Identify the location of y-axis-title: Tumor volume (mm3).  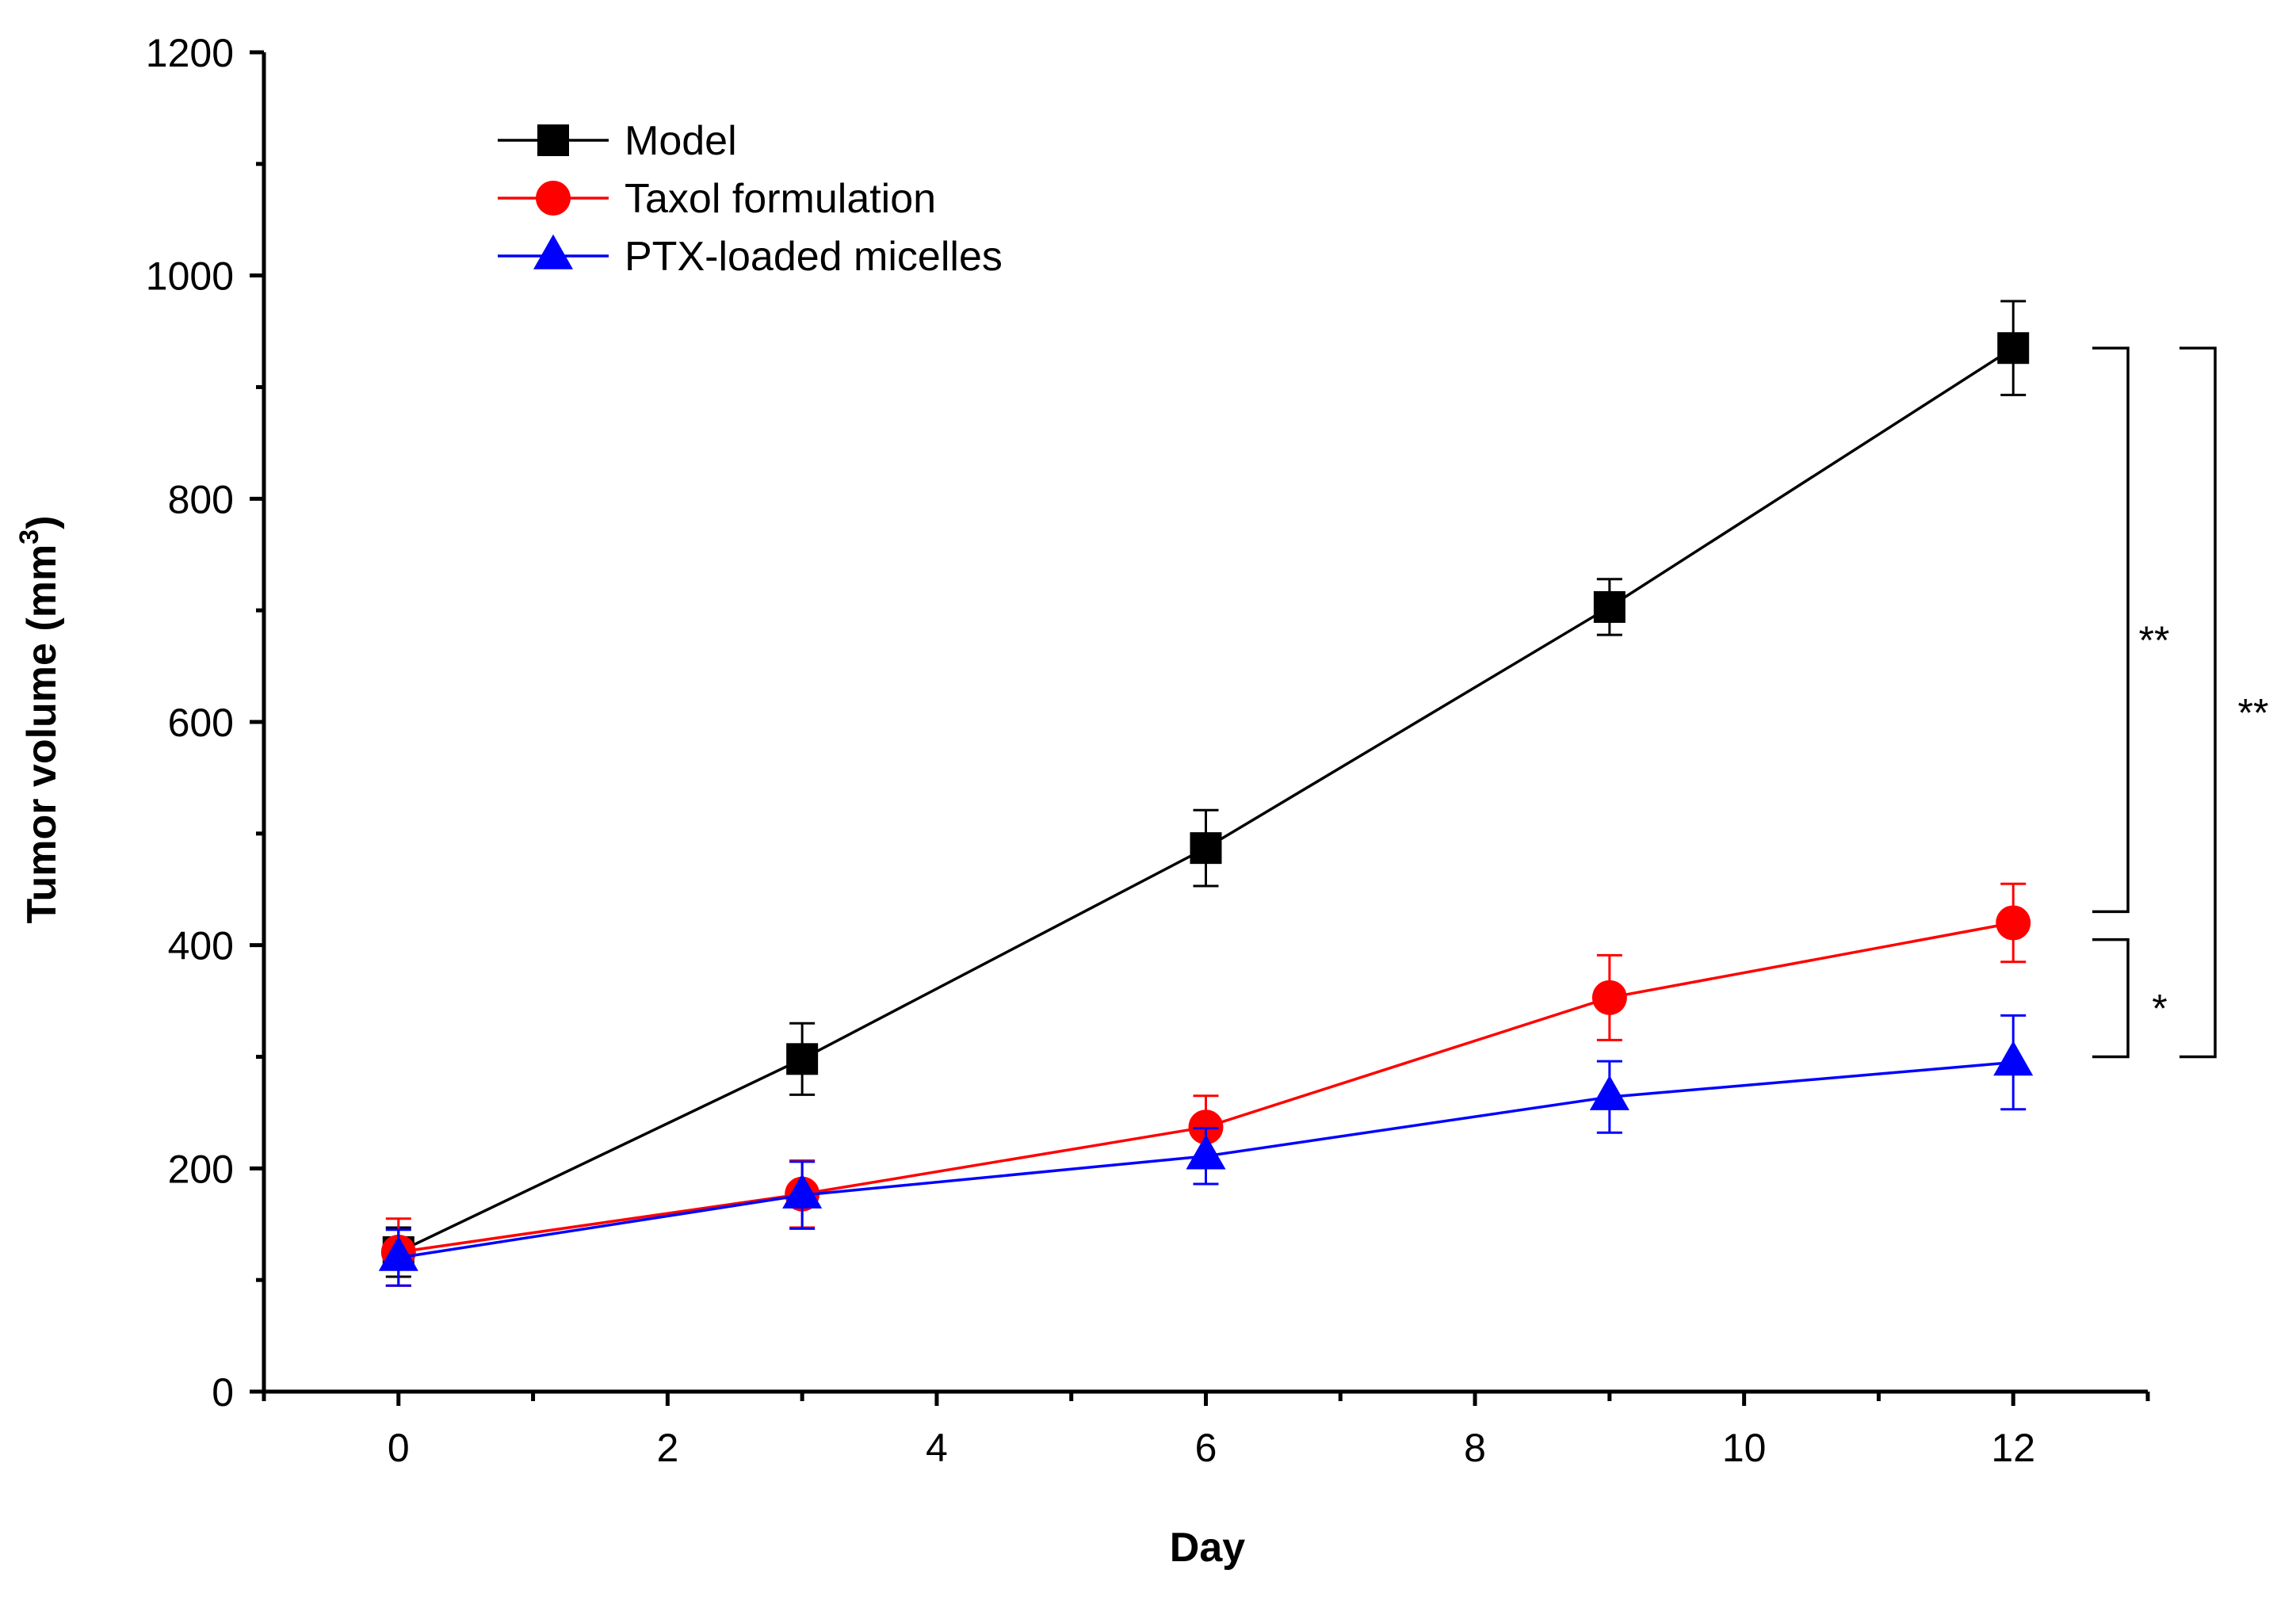
(39, 720).